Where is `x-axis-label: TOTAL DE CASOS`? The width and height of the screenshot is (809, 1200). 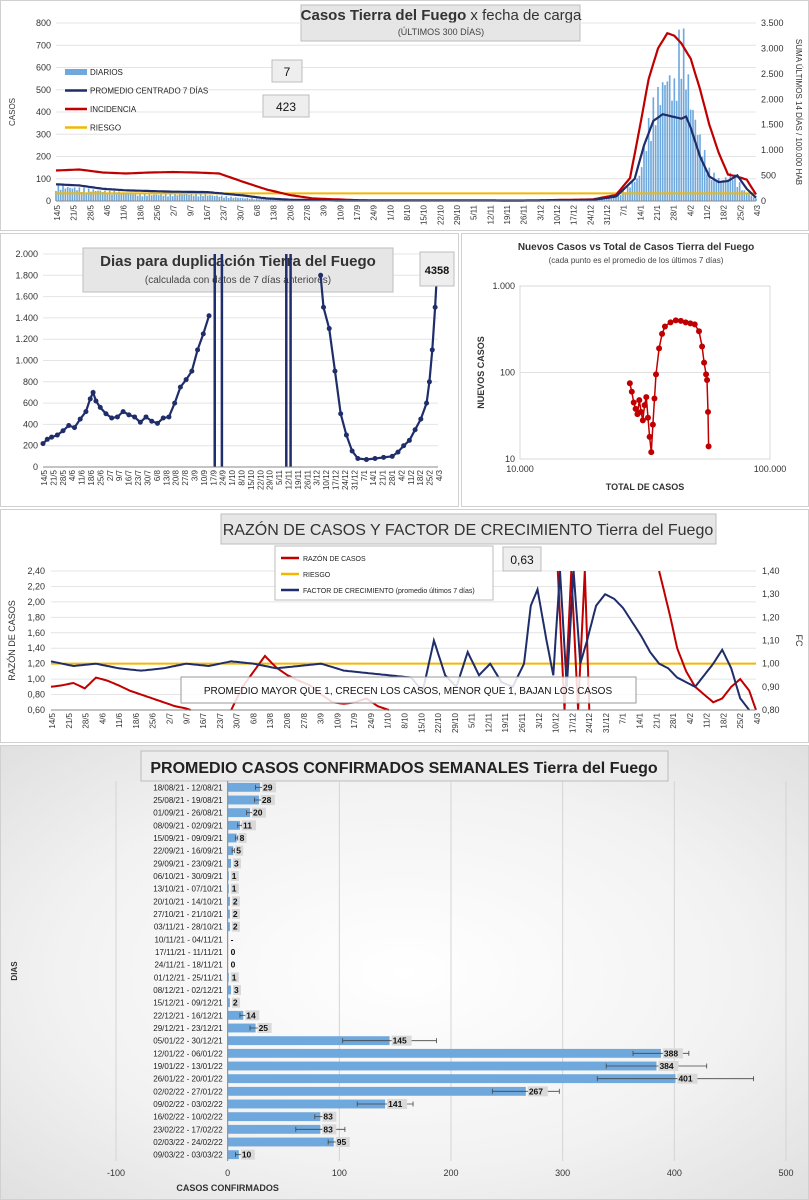
x-axis-label: TOTAL DE CASOS is located at coordinates (645, 487).